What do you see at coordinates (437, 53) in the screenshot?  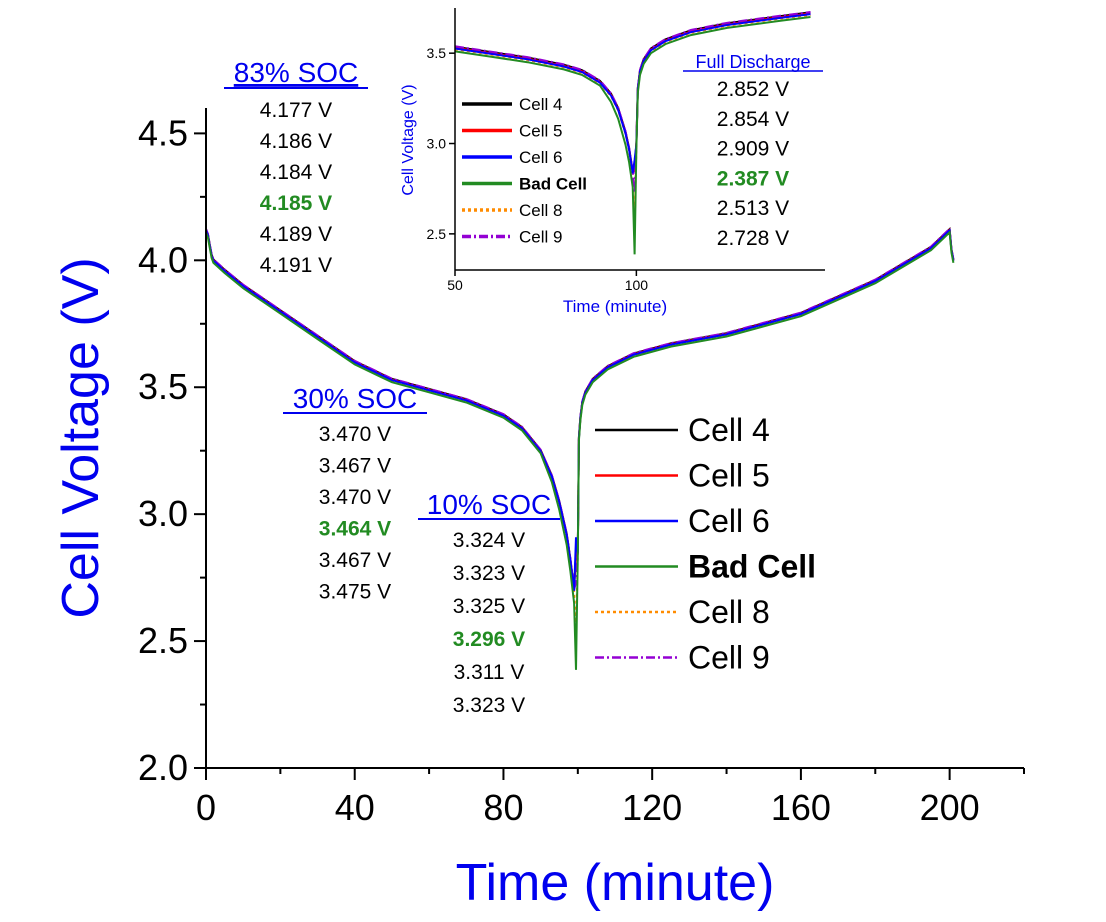 I see `inset-y-tick-label: 3.5` at bounding box center [437, 53].